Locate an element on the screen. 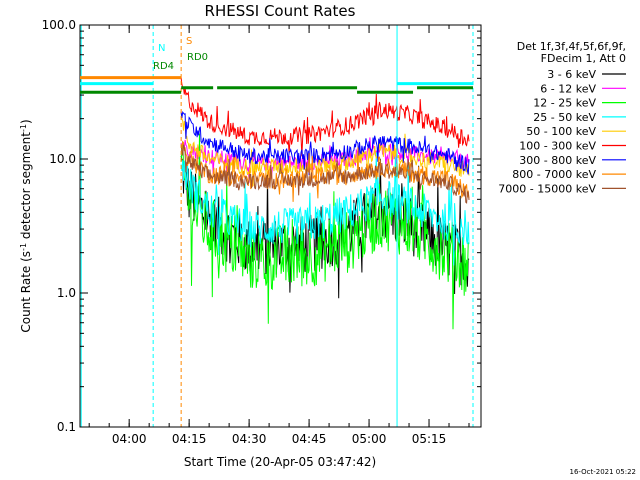 This screenshot has width=640, height=480. legend-label-8: 7000 - 15000 keV is located at coordinates (547, 188).